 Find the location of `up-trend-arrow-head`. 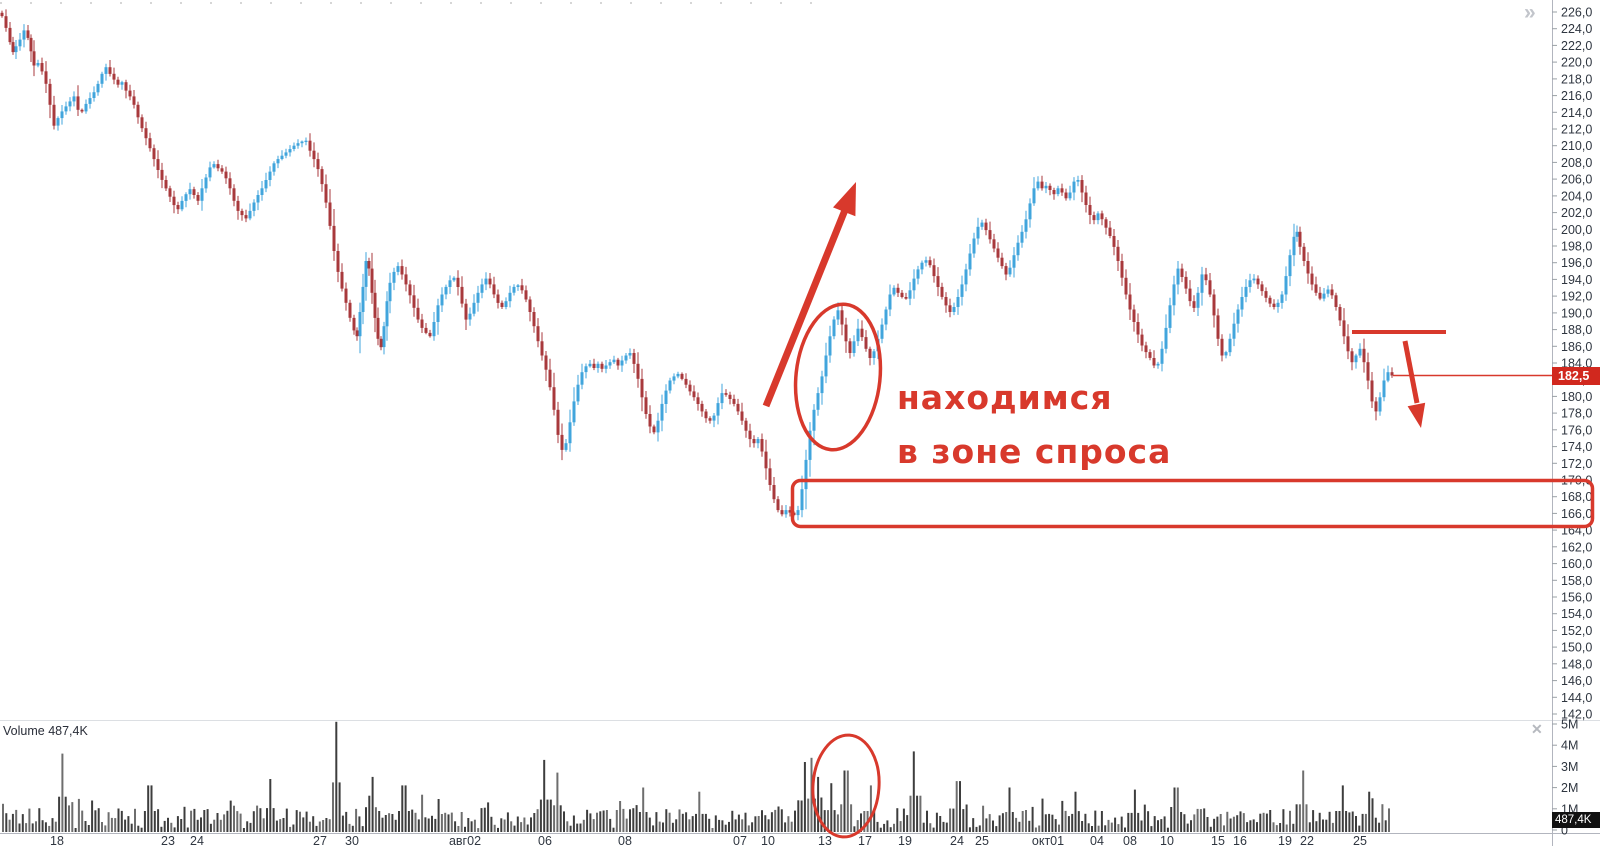

up-trend-arrow-head is located at coordinates (844, 199).